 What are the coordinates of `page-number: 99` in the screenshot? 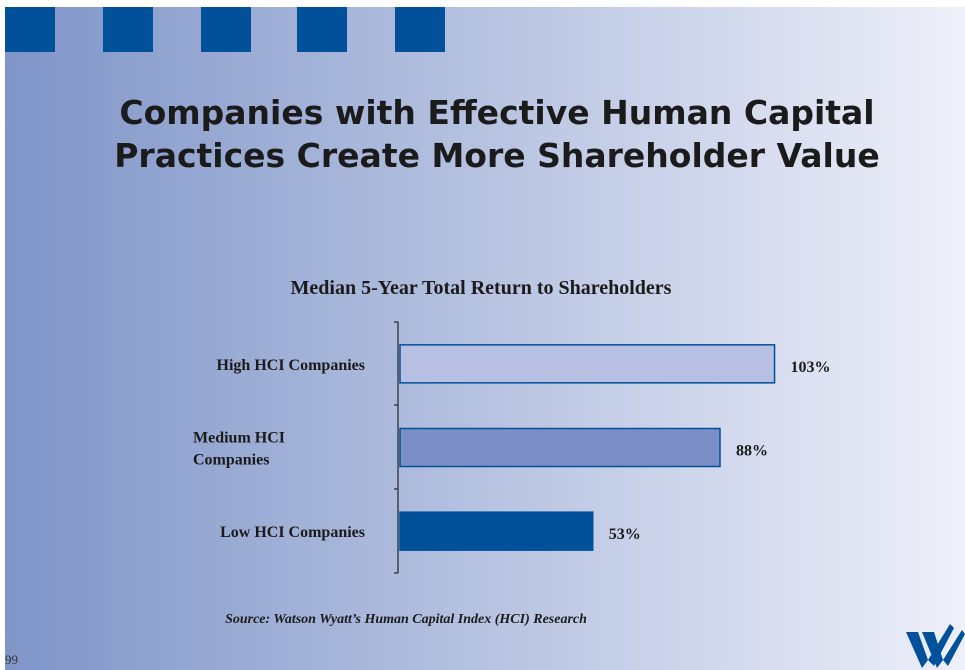 It's located at (11, 659).